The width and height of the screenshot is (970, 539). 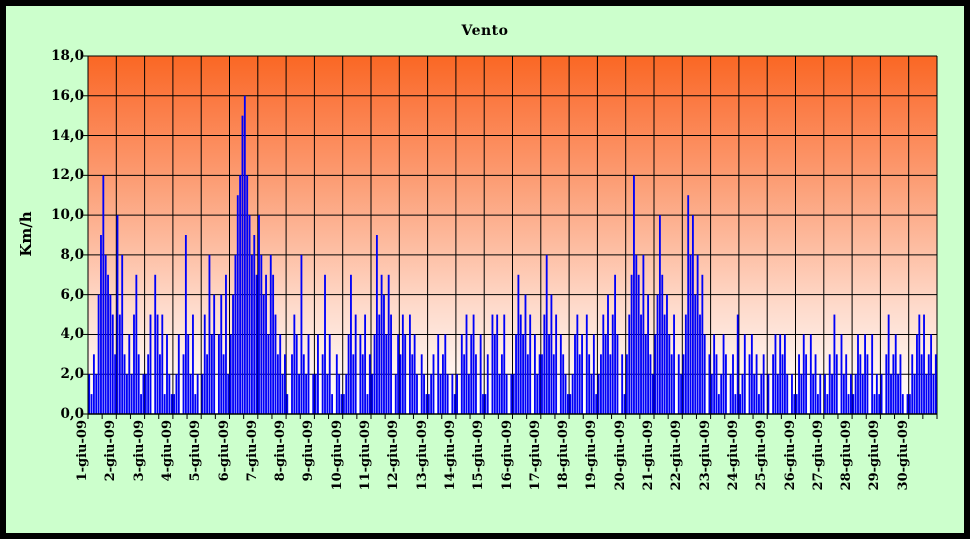 What do you see at coordinates (564, 455) in the screenshot?
I see `x-tick-label: 18-giu-09` at bounding box center [564, 455].